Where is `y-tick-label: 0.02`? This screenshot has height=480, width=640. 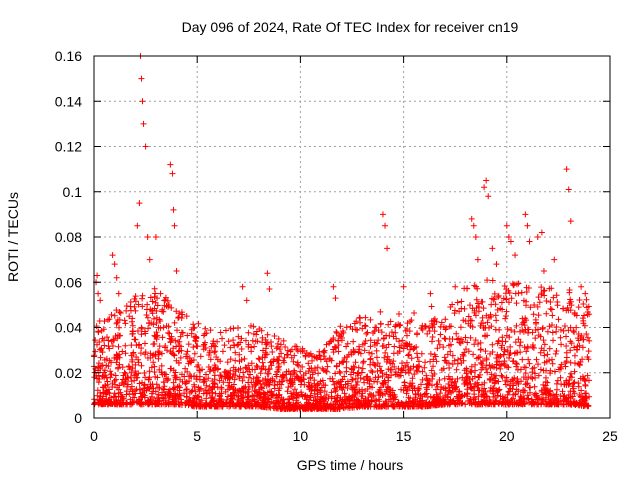 y-tick-label: 0.02 is located at coordinates (68, 373).